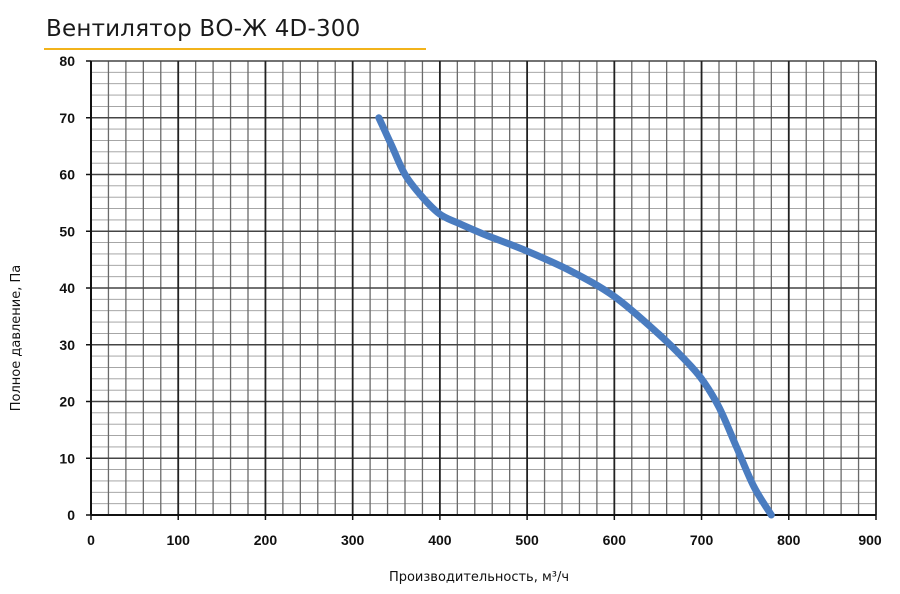  What do you see at coordinates (479, 577) in the screenshot?
I see `x-axis-label: Производительность, м³/ч` at bounding box center [479, 577].